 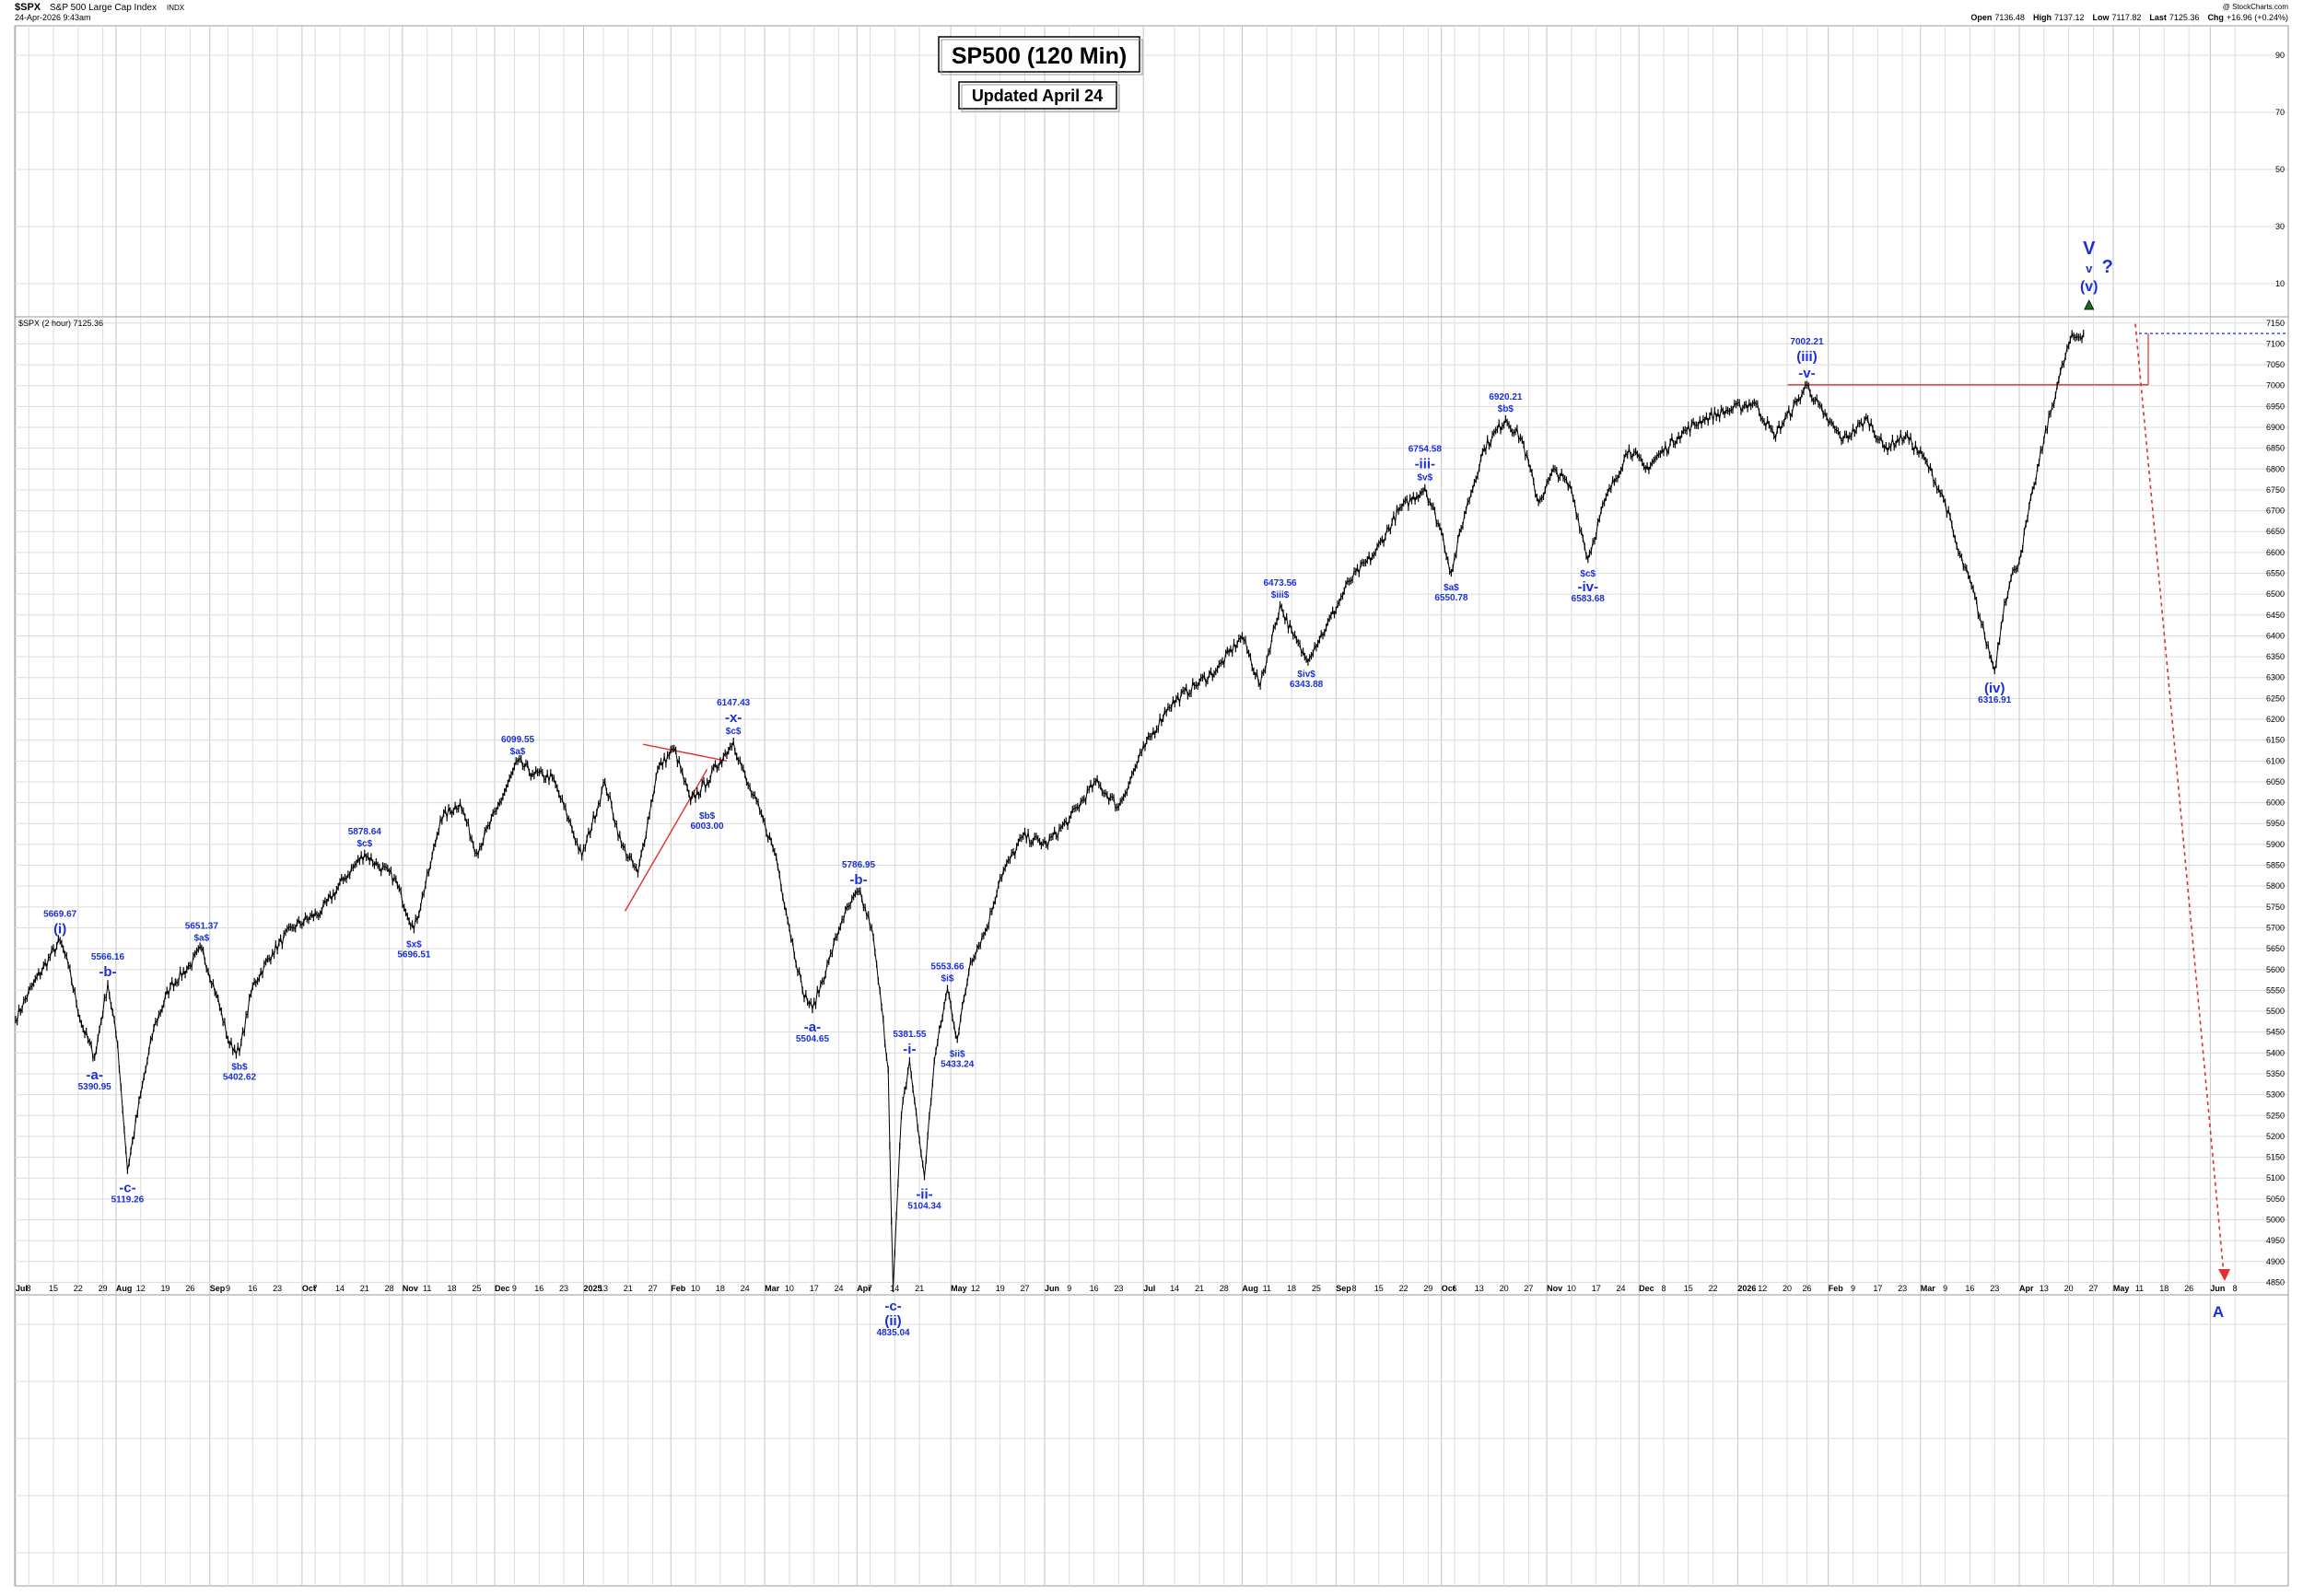 I want to click on x-tick-label: Sep, so click(x=1344, y=1289).